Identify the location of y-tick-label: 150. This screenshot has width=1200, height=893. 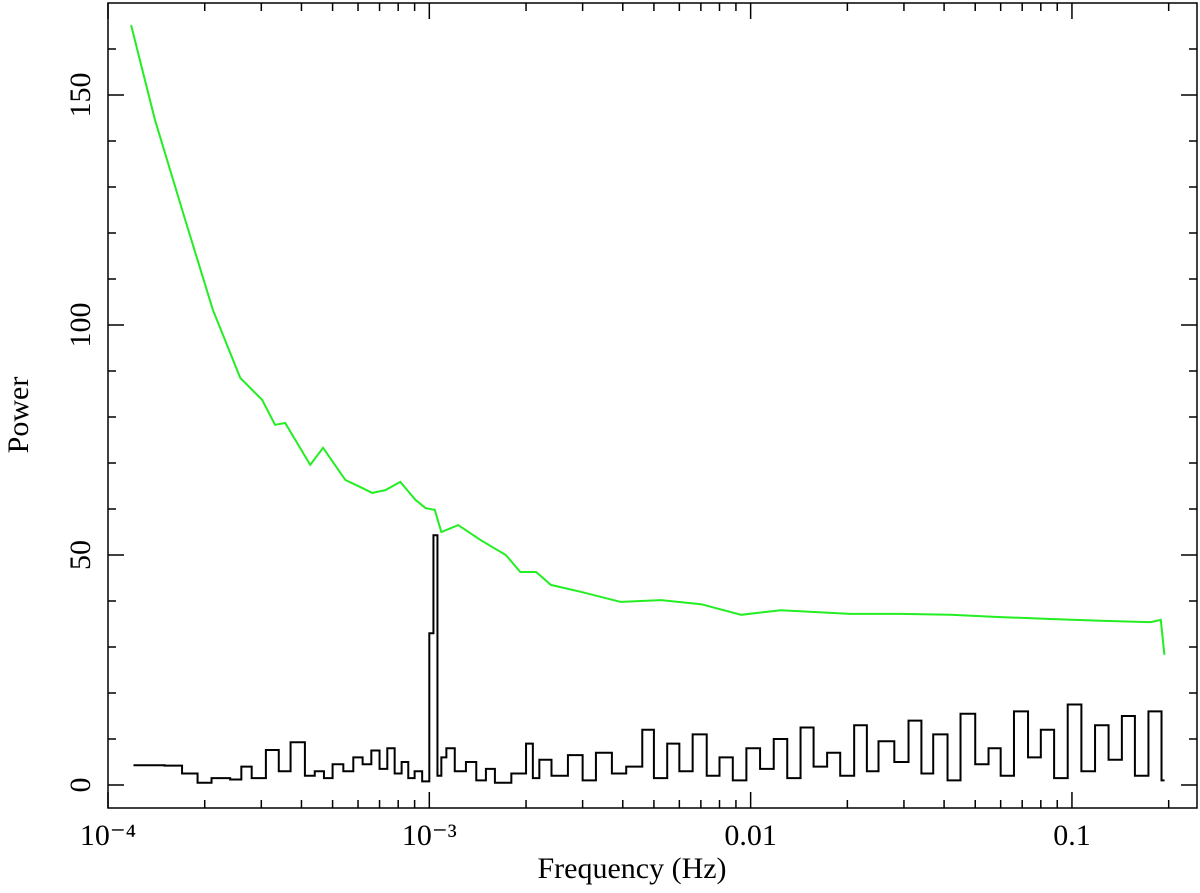
(80, 95).